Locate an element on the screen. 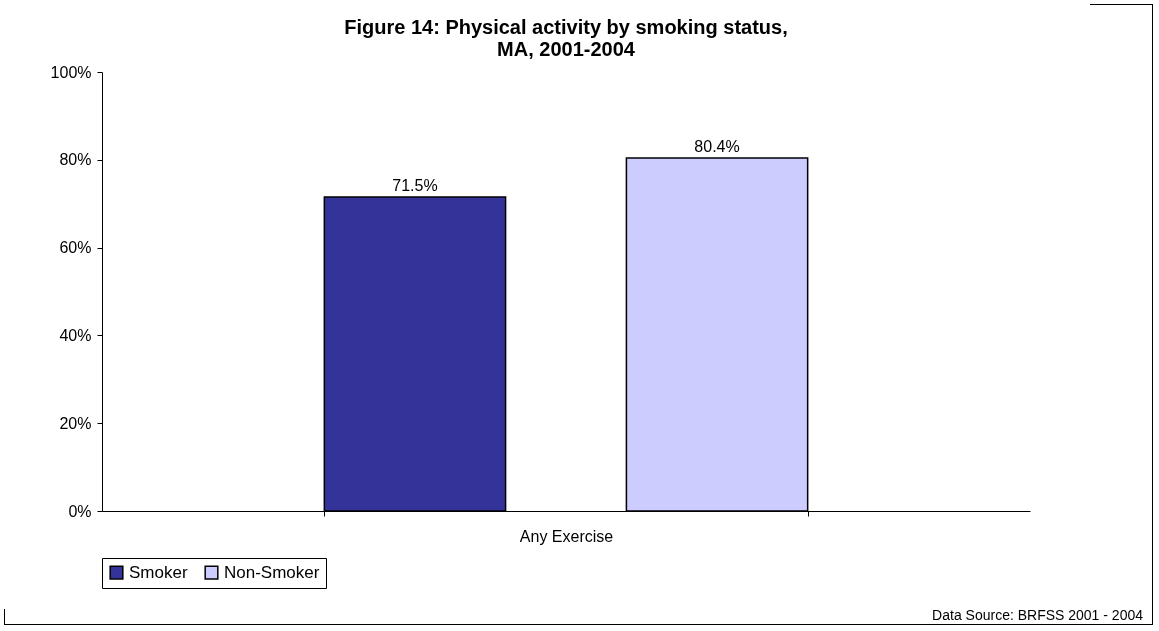  y-tick-label: 40% is located at coordinates (75, 335).